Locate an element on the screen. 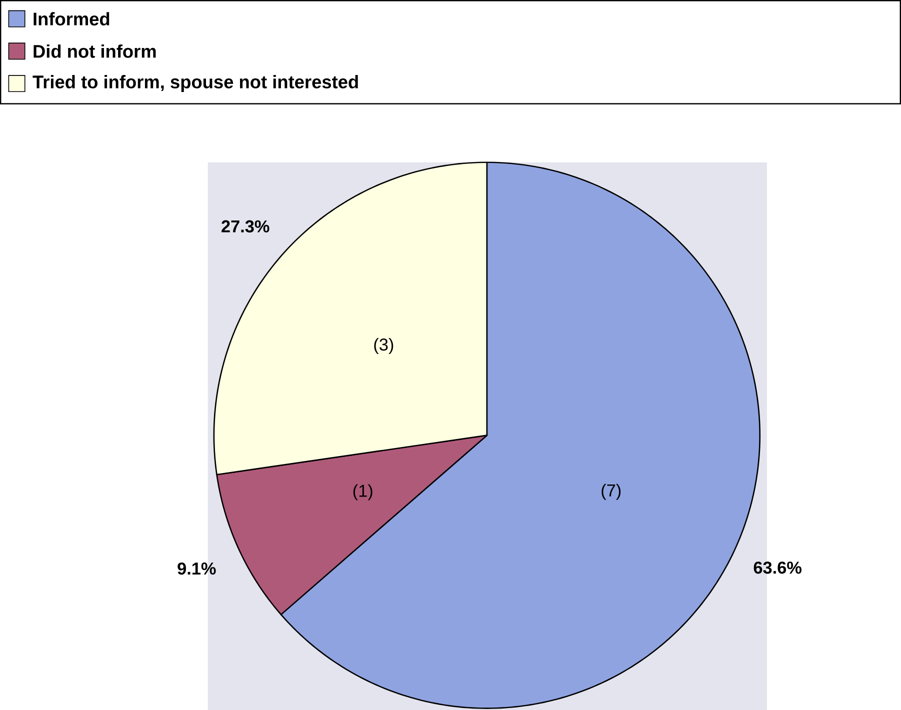 The image size is (901, 710). text: (3) is located at coordinates (384, 346).